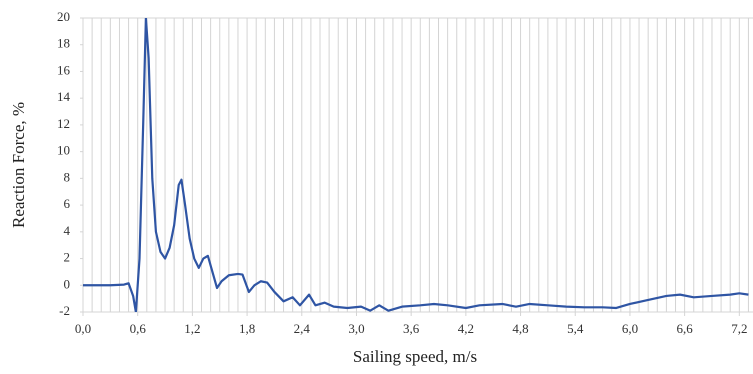  Describe the element at coordinates (64, 96) in the screenshot. I see `y-tick-label: 14` at that location.